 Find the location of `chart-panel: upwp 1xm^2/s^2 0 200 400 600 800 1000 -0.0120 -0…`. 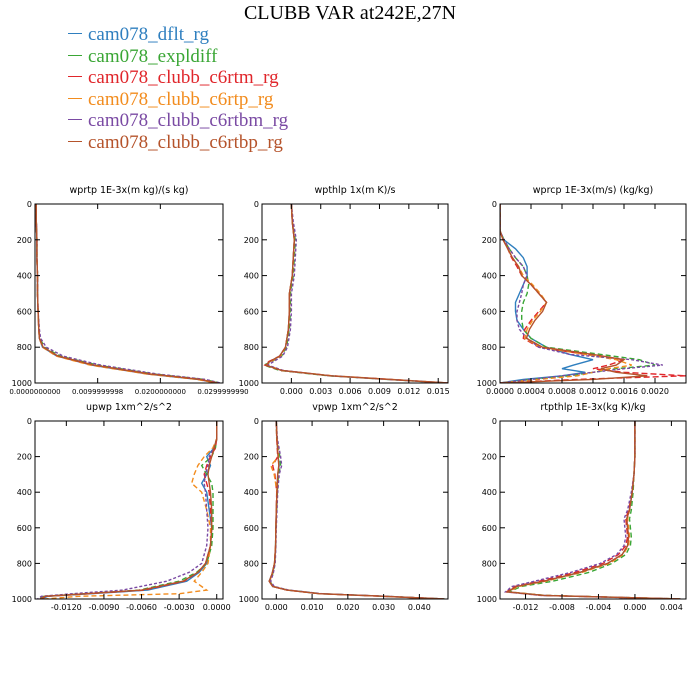

chart-panel: upwp 1xm^2/s^2 0 200 400 600 800 1000 -0.0120 -0… is located at coordinates (121, 507).